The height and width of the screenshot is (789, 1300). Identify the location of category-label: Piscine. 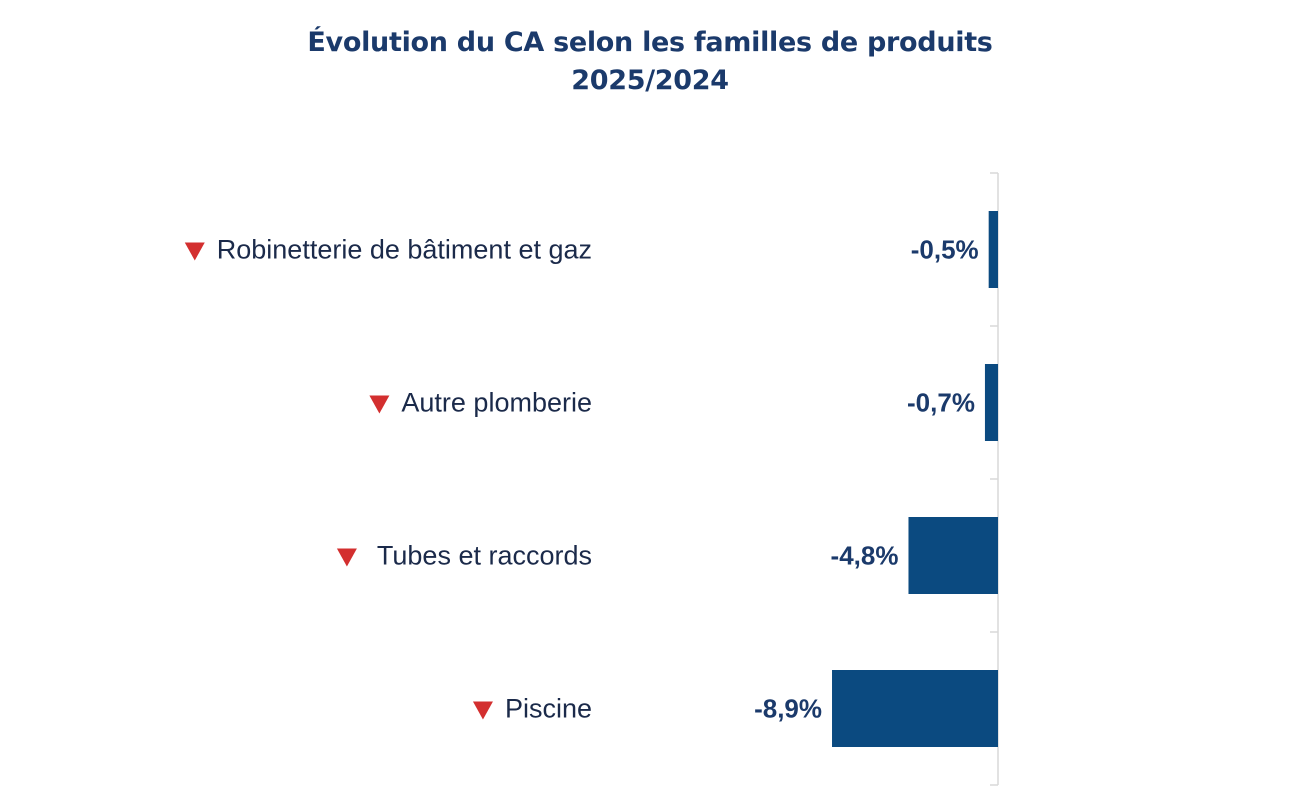
(548, 709).